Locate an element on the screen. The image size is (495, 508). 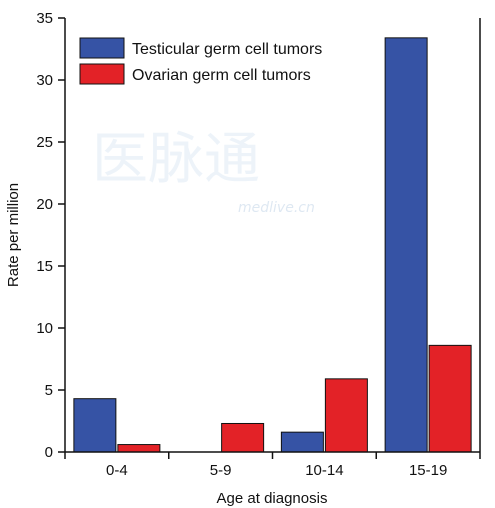
y-tick-label: 35 is located at coordinates (44, 18).